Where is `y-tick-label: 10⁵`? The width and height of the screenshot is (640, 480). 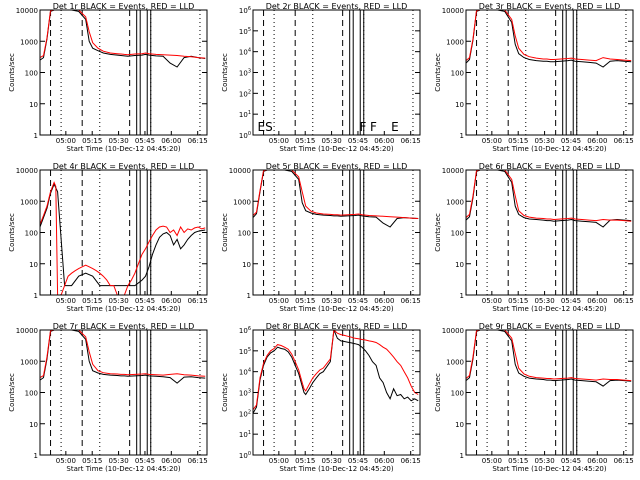 y-tick-label: 10⁵ is located at coordinates (245, 31).